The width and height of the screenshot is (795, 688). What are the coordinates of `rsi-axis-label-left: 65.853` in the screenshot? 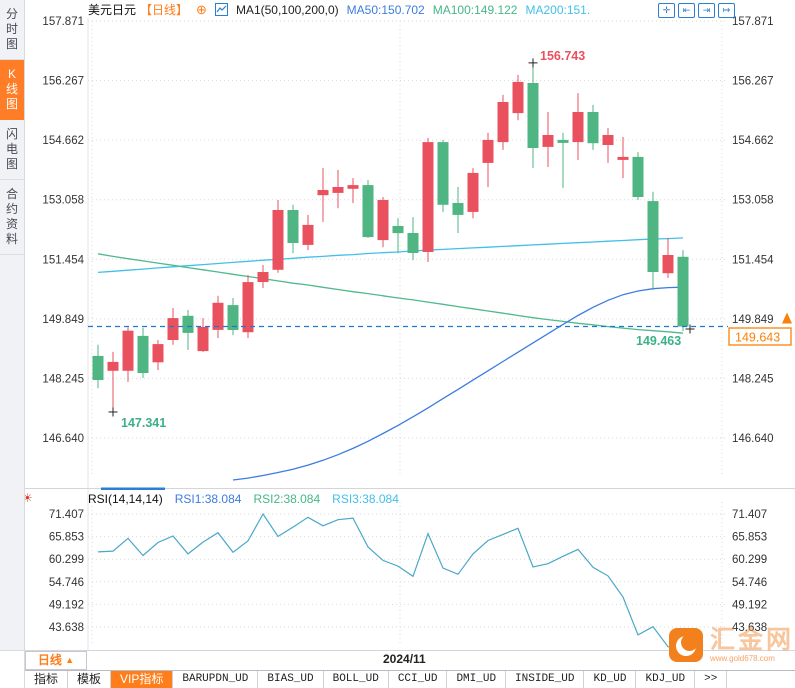 It's located at (66, 538).